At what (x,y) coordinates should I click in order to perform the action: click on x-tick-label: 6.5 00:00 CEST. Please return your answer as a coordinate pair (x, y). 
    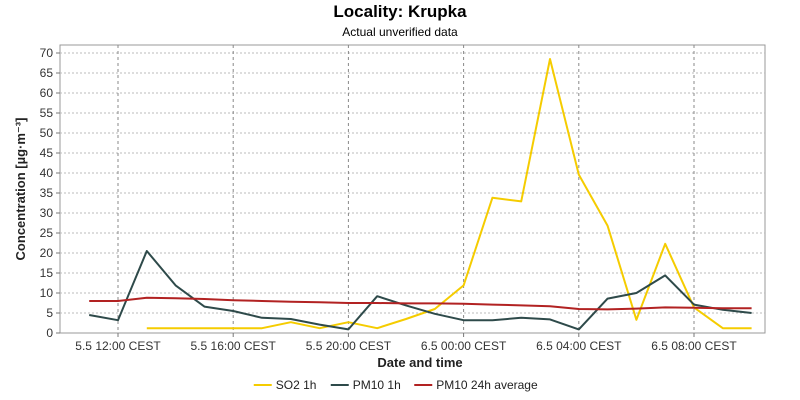
    Looking at the image, I should click on (464, 346).